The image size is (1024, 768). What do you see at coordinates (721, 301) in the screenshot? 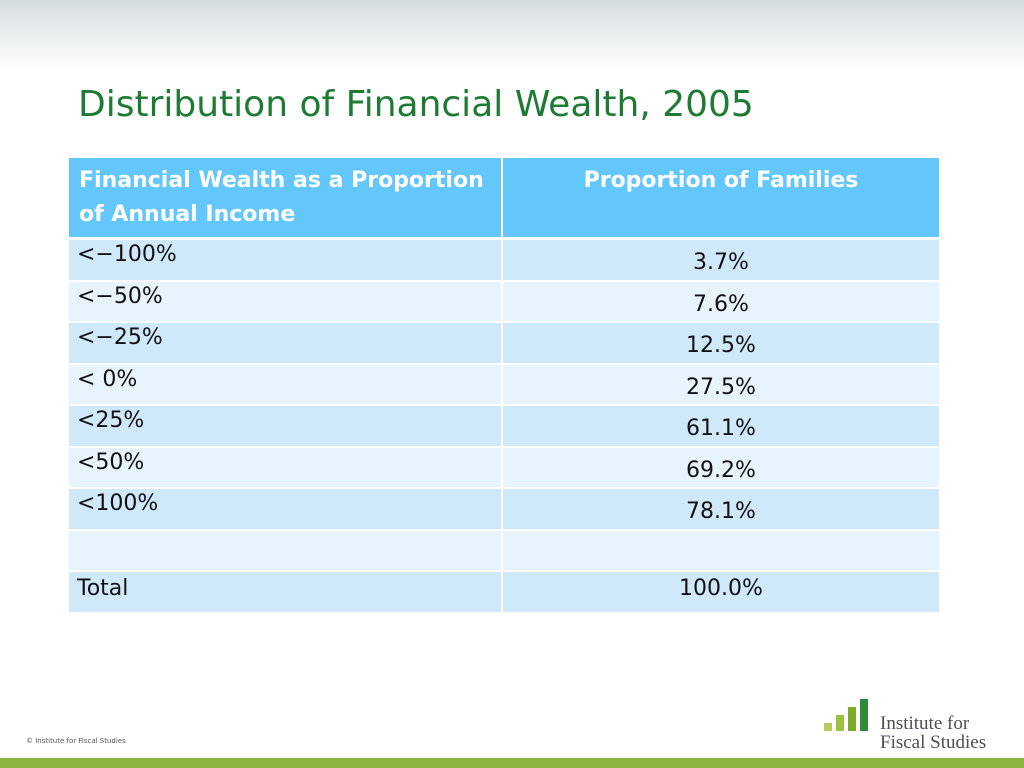
I see `row-value: 7.6%` at bounding box center [721, 301].